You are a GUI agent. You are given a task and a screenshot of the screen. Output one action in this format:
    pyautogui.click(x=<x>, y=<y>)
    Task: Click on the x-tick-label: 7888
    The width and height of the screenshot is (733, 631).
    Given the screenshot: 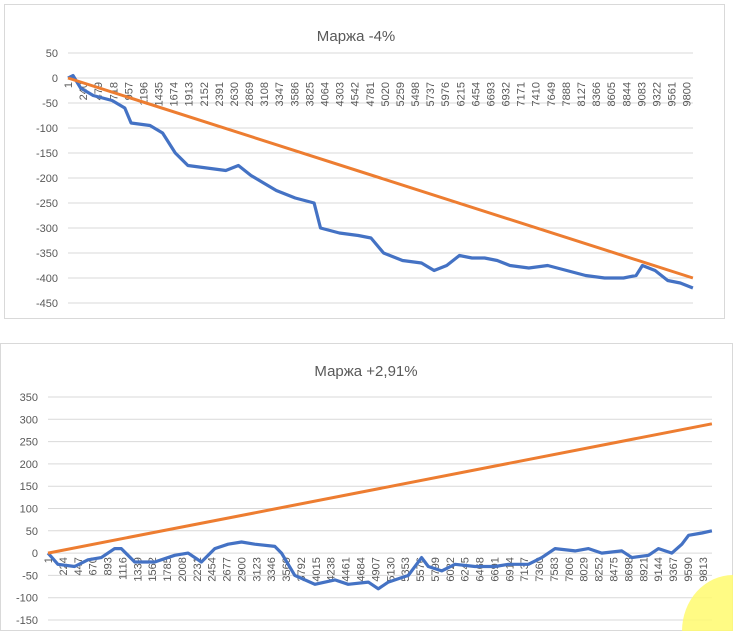 What is the action you would take?
    pyautogui.click(x=567, y=94)
    